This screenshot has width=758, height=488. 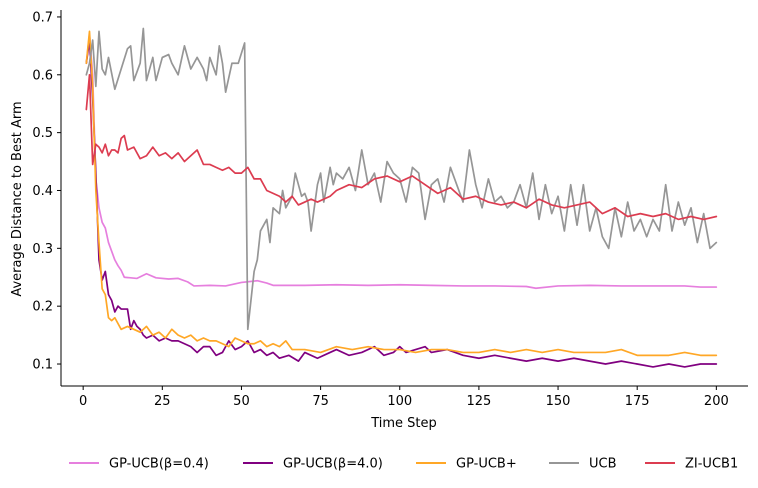 What do you see at coordinates (159, 464) in the screenshot?
I see `legend-label: GP-UCB(β=0.4)` at bounding box center [159, 464].